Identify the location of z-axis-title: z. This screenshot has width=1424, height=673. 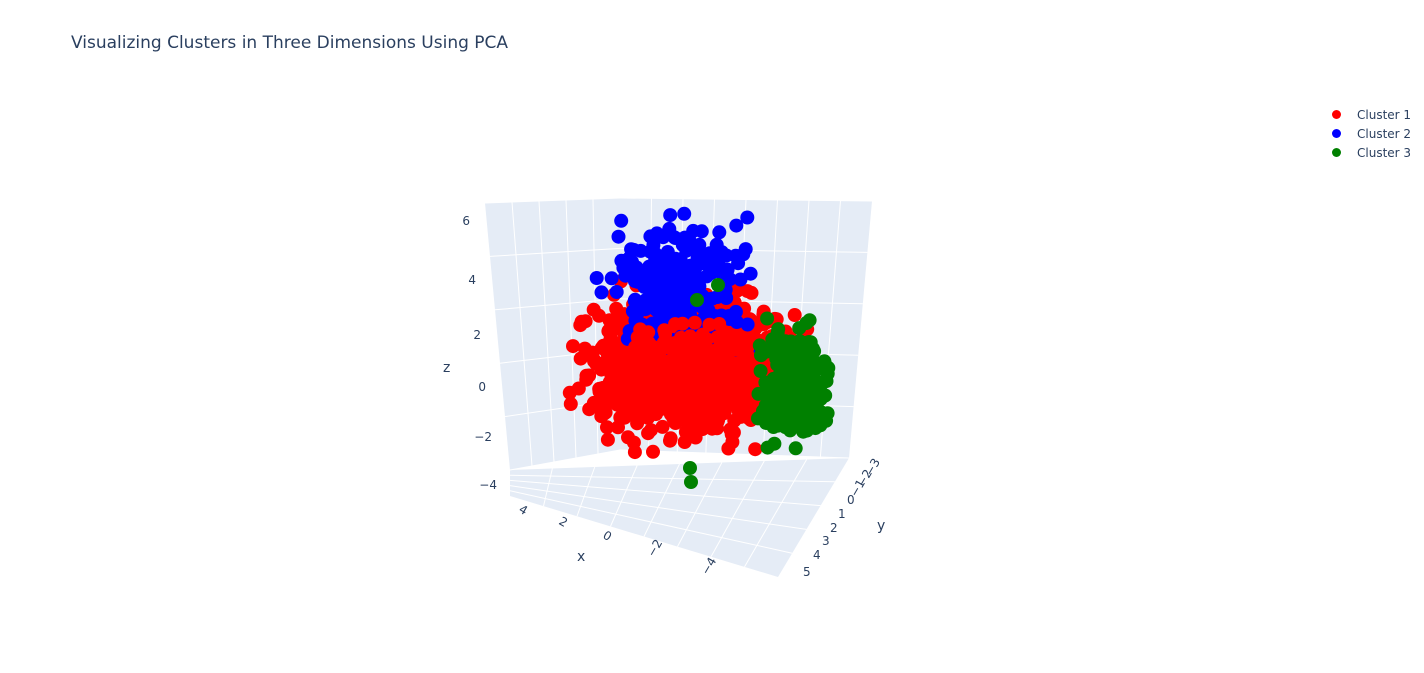
(446, 368).